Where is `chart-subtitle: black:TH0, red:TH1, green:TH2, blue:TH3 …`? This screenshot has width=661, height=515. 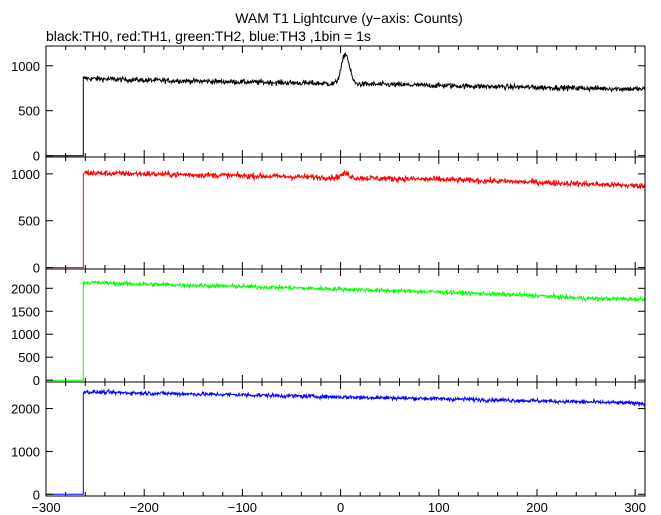
chart-subtitle: black:TH0, red:TH1, green:TH2, blue:TH3 … is located at coordinates (208, 36).